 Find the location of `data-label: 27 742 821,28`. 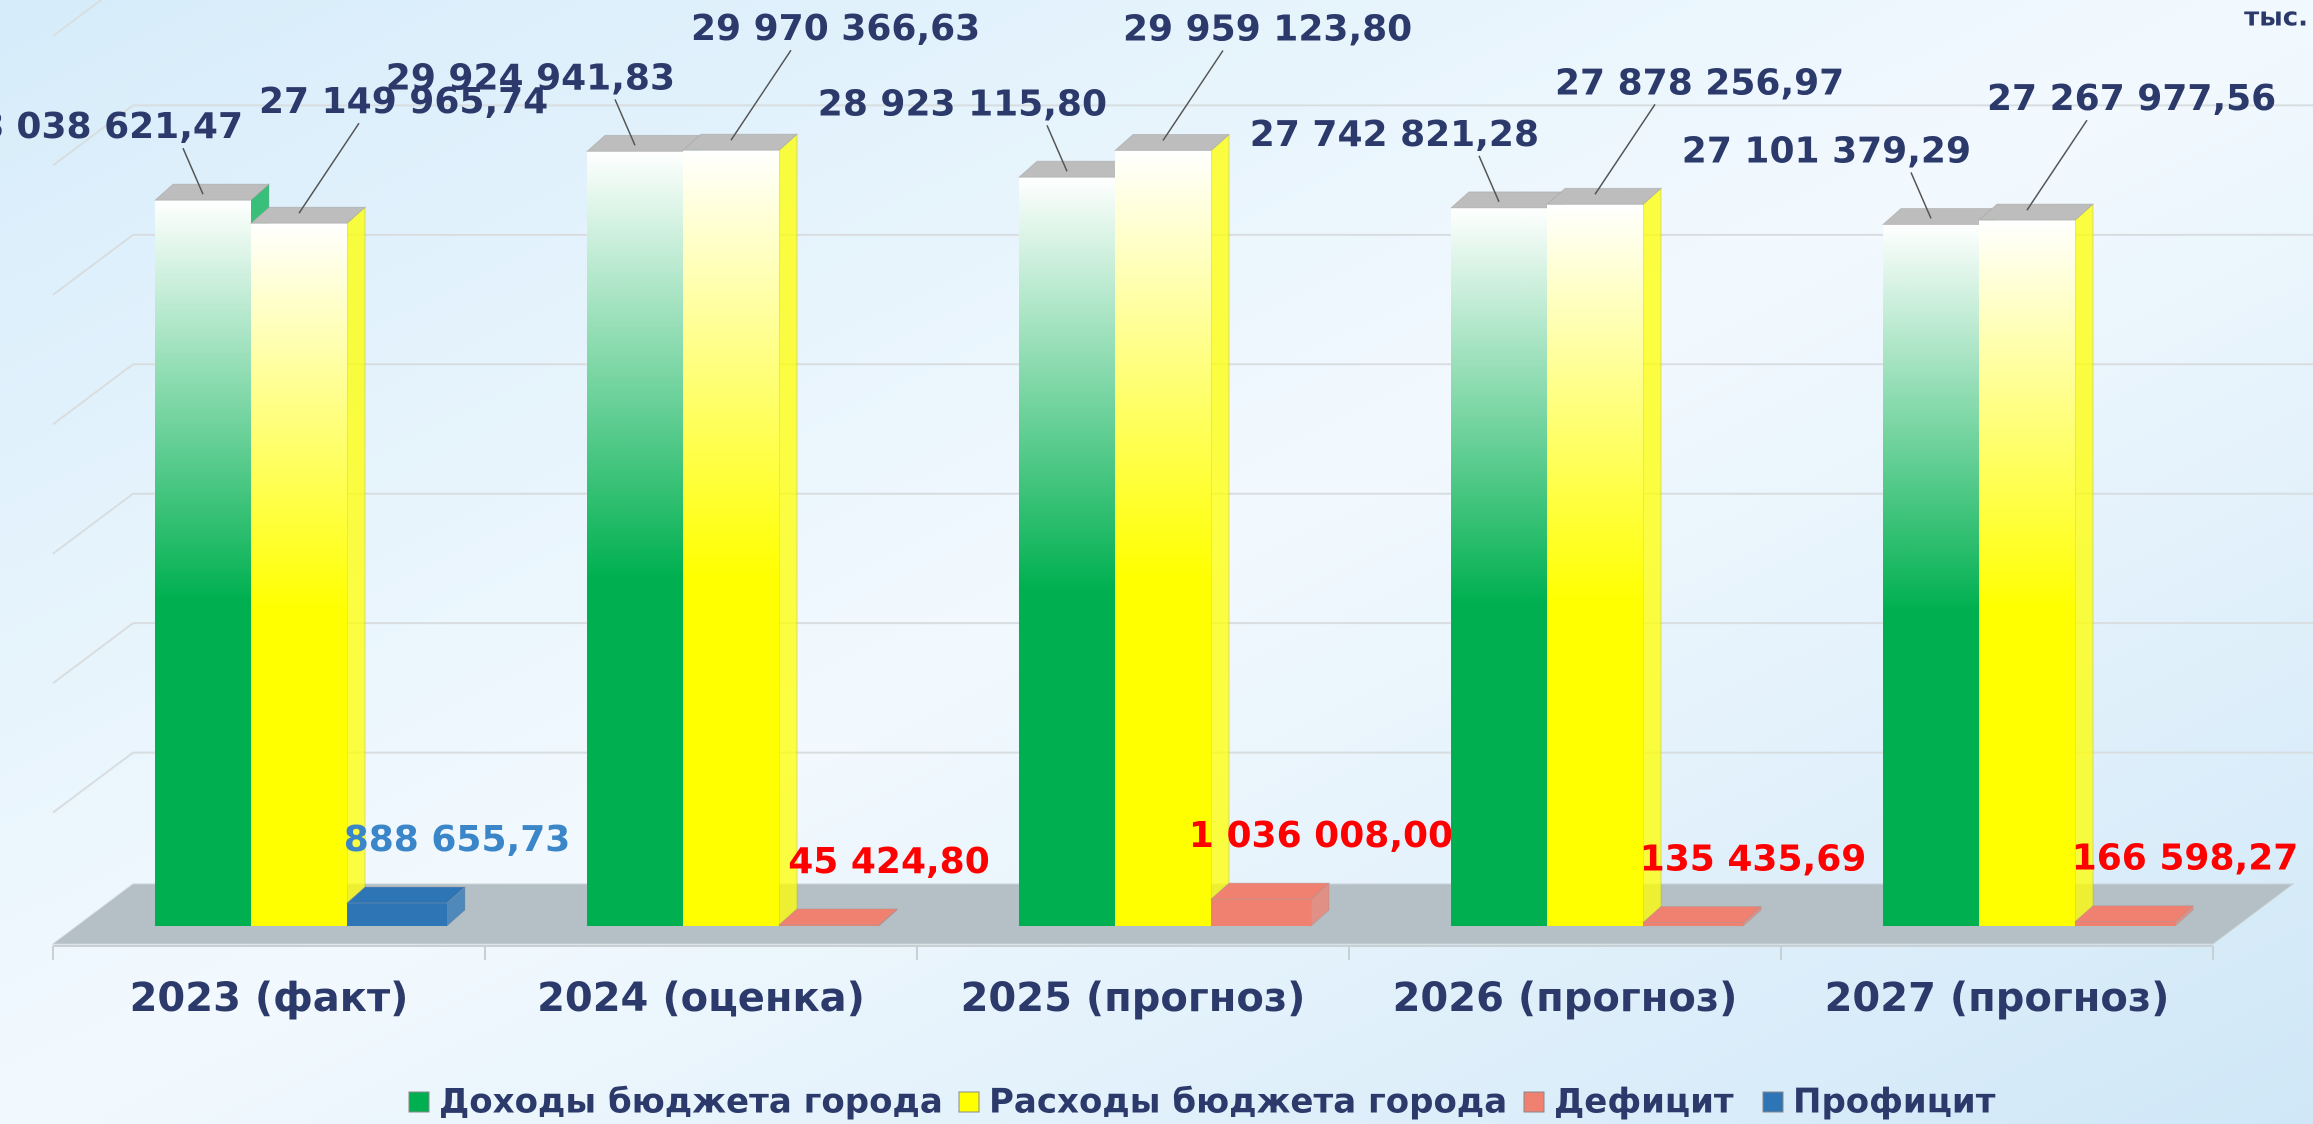

data-label: 27 742 821,28 is located at coordinates (1394, 134).